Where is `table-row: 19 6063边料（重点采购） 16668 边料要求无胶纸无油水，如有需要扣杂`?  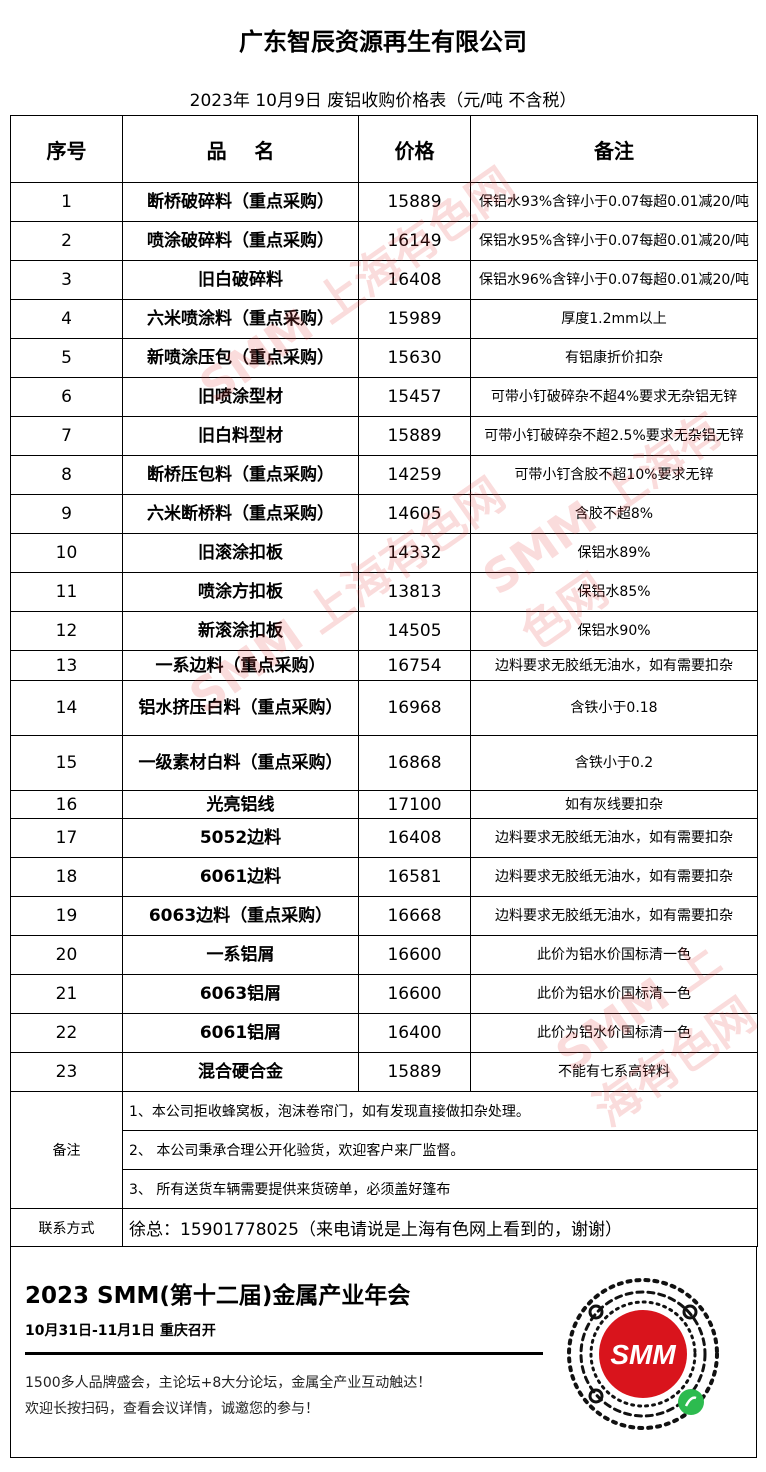
table-row: 19 6063边料（重点采购） 16668 边料要求无胶纸无油水，如有需要扣杂 is located at coordinates (384, 916).